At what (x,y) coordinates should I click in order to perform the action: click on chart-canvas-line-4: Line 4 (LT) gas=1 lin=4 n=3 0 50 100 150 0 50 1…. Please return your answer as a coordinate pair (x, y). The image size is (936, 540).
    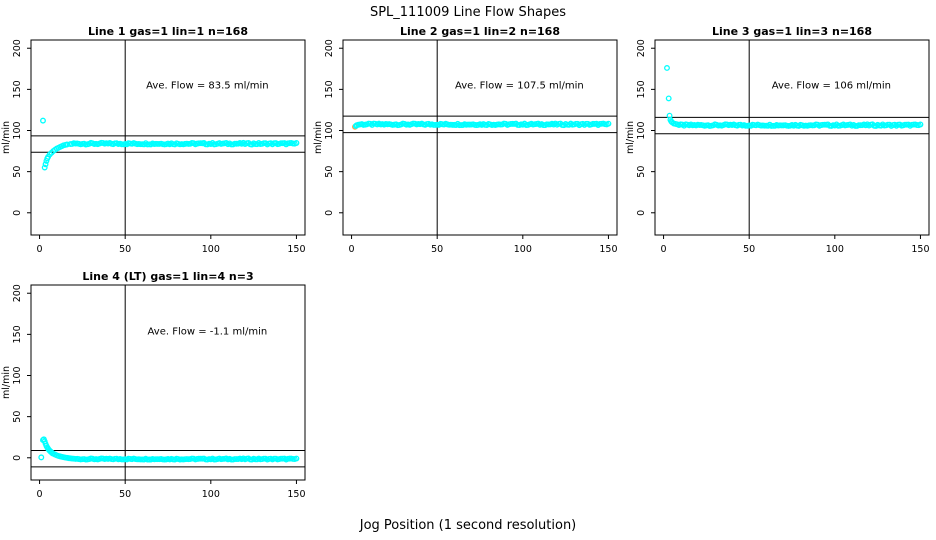
    Looking at the image, I should click on (153, 385).